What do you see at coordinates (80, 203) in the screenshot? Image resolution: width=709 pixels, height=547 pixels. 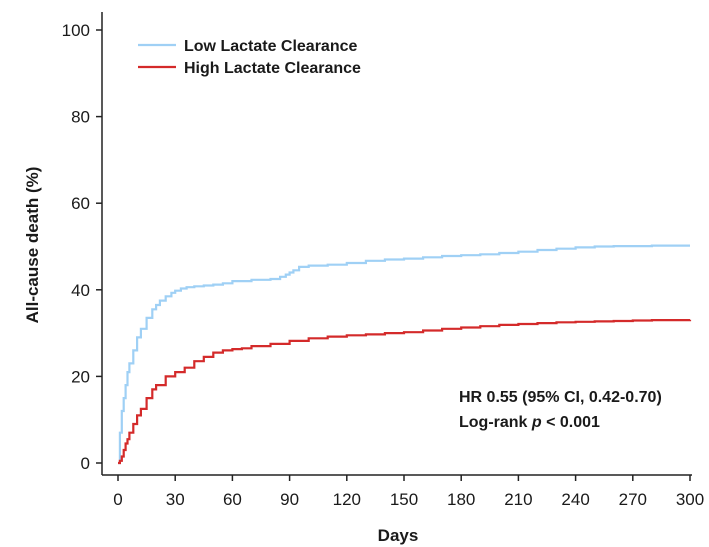 I see `y-tick-label: 60` at bounding box center [80, 203].